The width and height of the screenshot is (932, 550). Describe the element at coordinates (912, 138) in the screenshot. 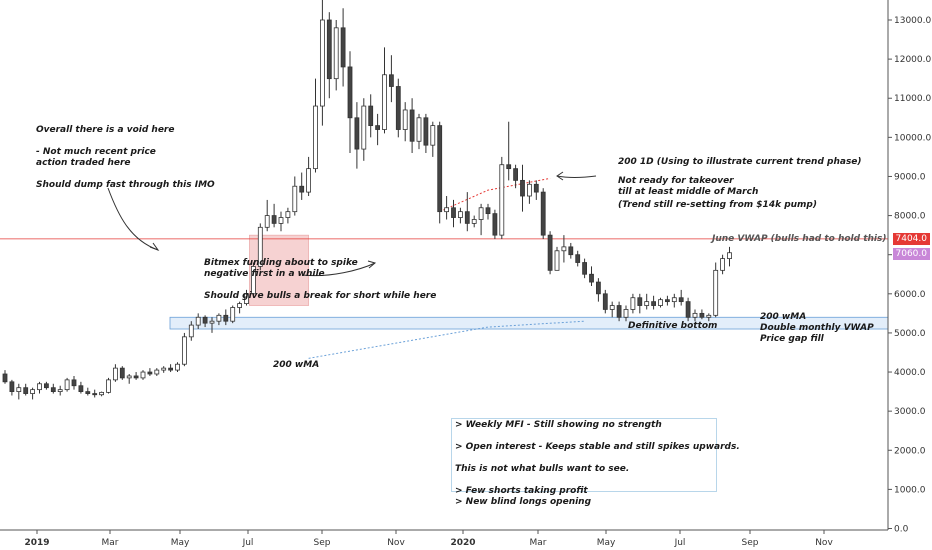

I see `y-tick-label: 10000.0` at that location.